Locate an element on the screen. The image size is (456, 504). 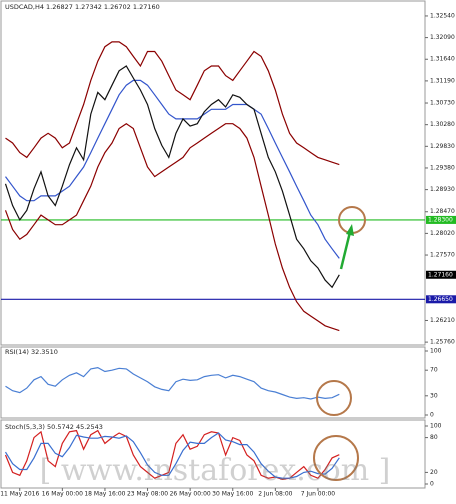
y-tick-label: 1.25760 is located at coordinates (442, 342).